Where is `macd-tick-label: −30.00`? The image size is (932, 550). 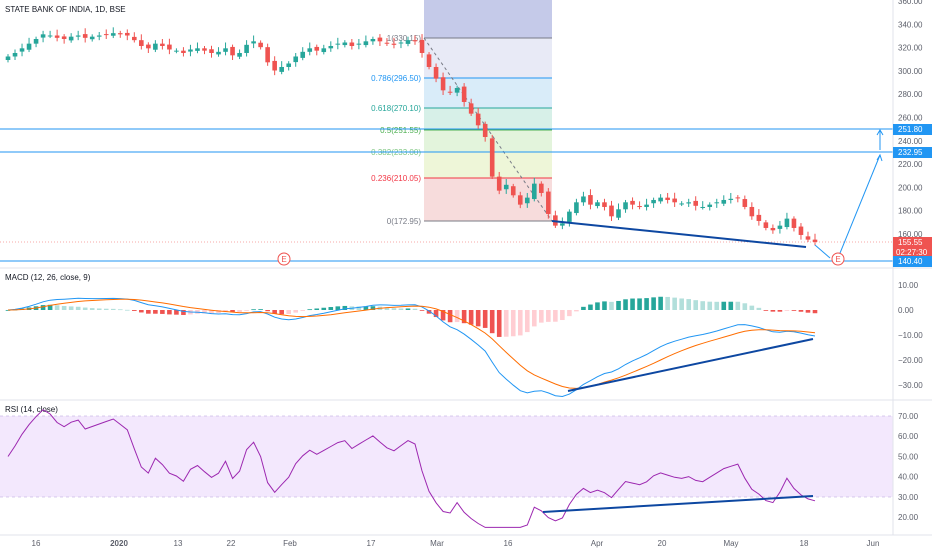
macd-tick-label: −30.00 is located at coordinates (910, 385).